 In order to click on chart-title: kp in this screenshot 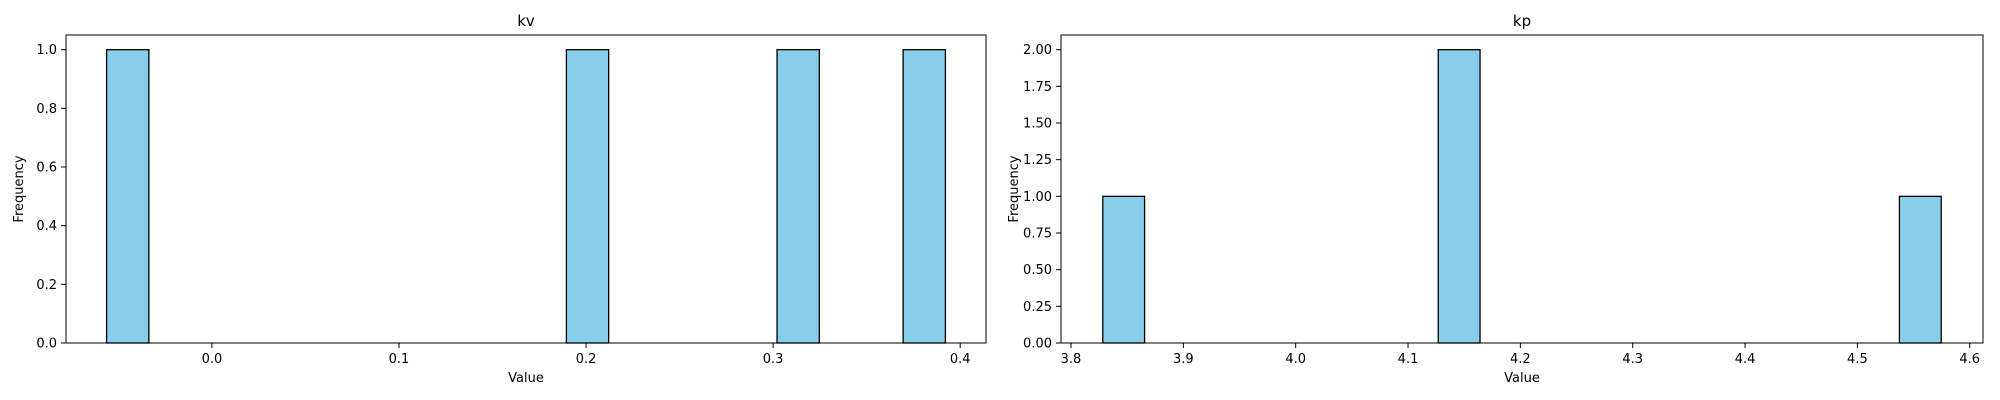, I will do `click(1522, 21)`.